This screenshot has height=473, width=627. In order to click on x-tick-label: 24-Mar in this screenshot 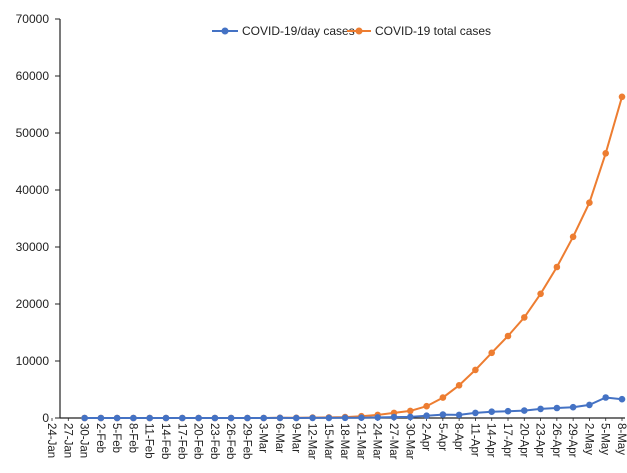, I will do `click(377, 441)`.